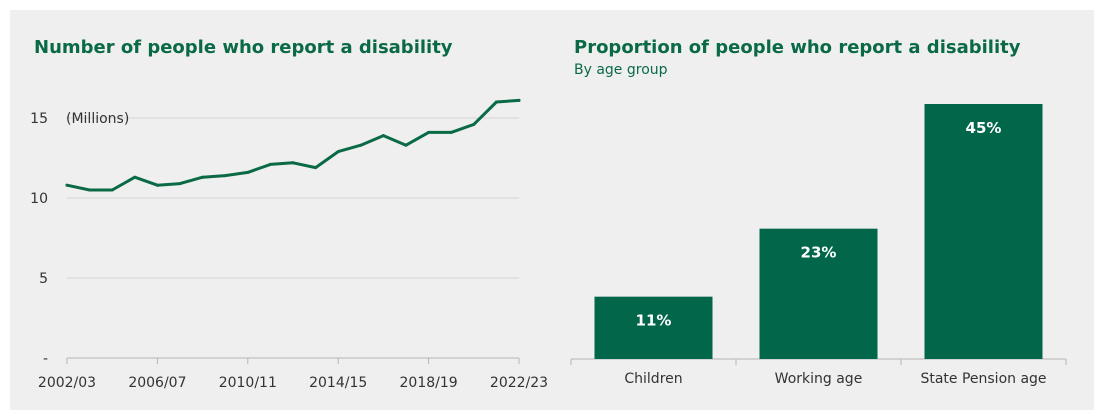 This screenshot has width=1102, height=415. What do you see at coordinates (654, 321) in the screenshot?
I see `bar-data-label: 11%` at bounding box center [654, 321].